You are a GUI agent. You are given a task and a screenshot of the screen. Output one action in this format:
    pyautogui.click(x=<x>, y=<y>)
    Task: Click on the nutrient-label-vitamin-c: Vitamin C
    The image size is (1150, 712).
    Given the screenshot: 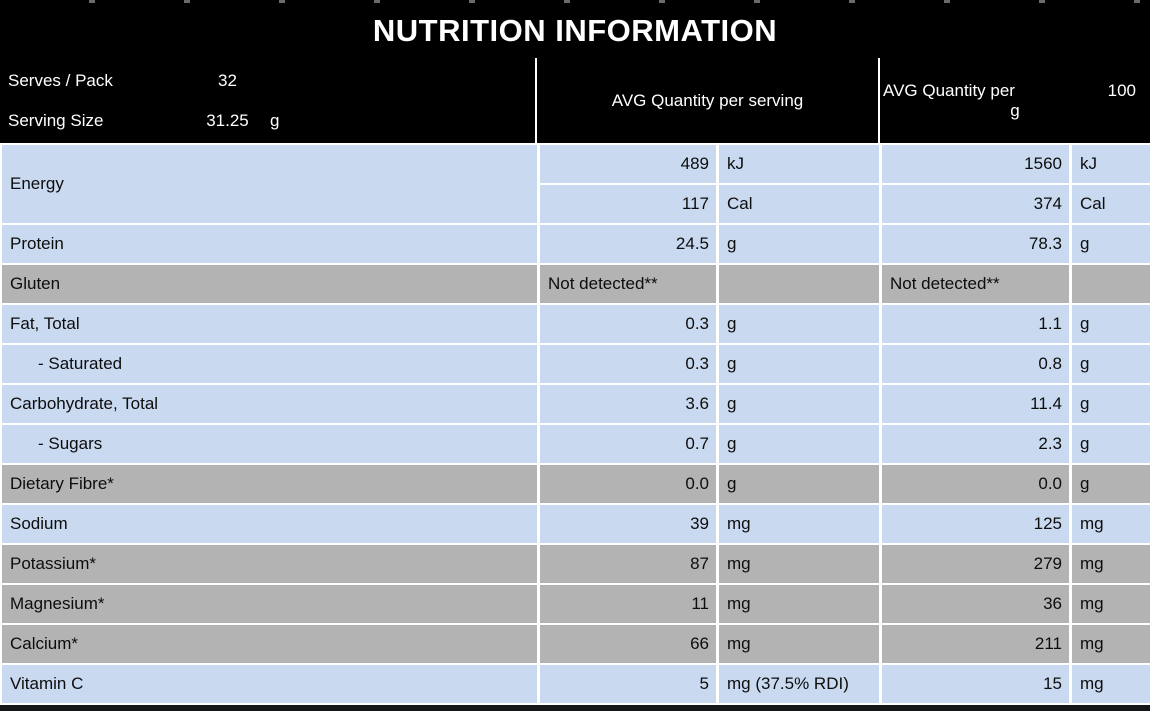 What is the action you would take?
    pyautogui.click(x=269, y=684)
    